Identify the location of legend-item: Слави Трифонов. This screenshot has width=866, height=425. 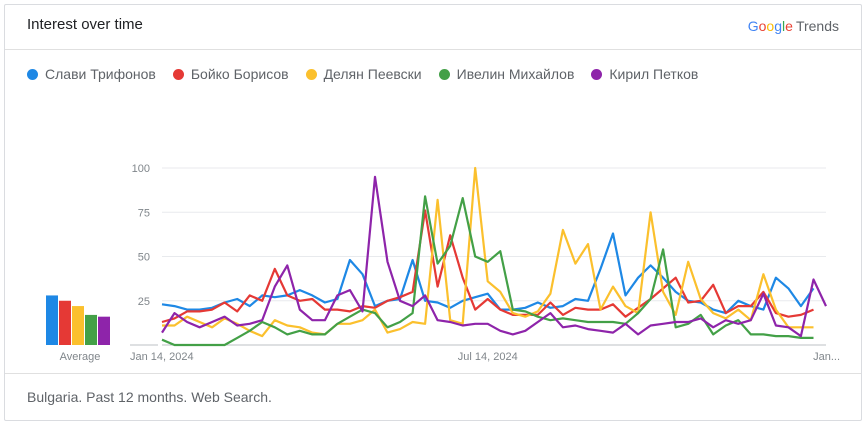
(91, 74).